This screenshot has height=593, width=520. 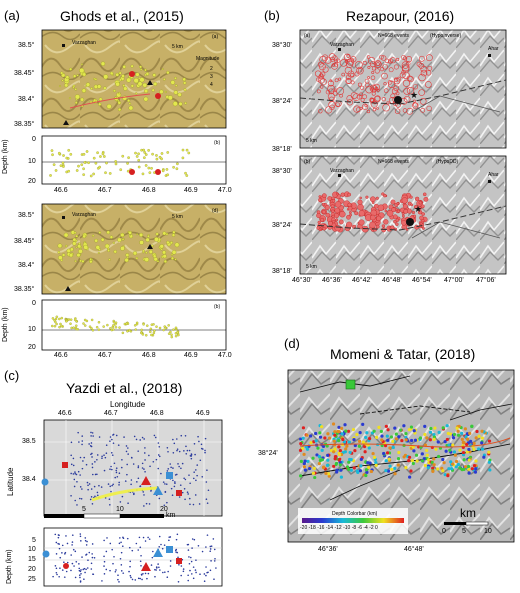 What do you see at coordinates (328, 549) in the screenshot?
I see `d-lon-tick: 46°36'` at bounding box center [328, 549].